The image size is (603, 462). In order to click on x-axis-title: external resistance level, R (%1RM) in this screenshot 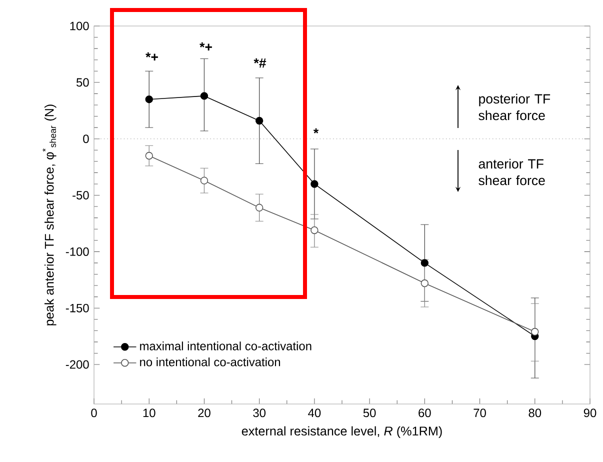, I will do `click(342, 432)`.